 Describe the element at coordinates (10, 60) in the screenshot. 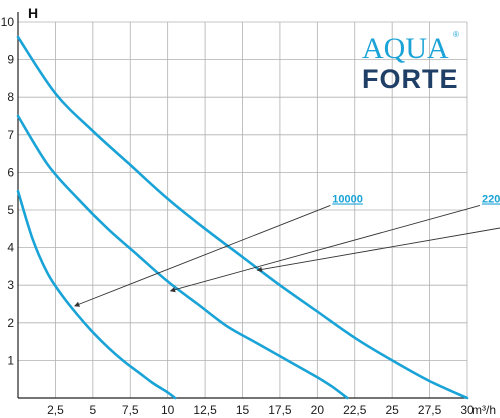

I see `y-tick-label-8: 9` at that location.